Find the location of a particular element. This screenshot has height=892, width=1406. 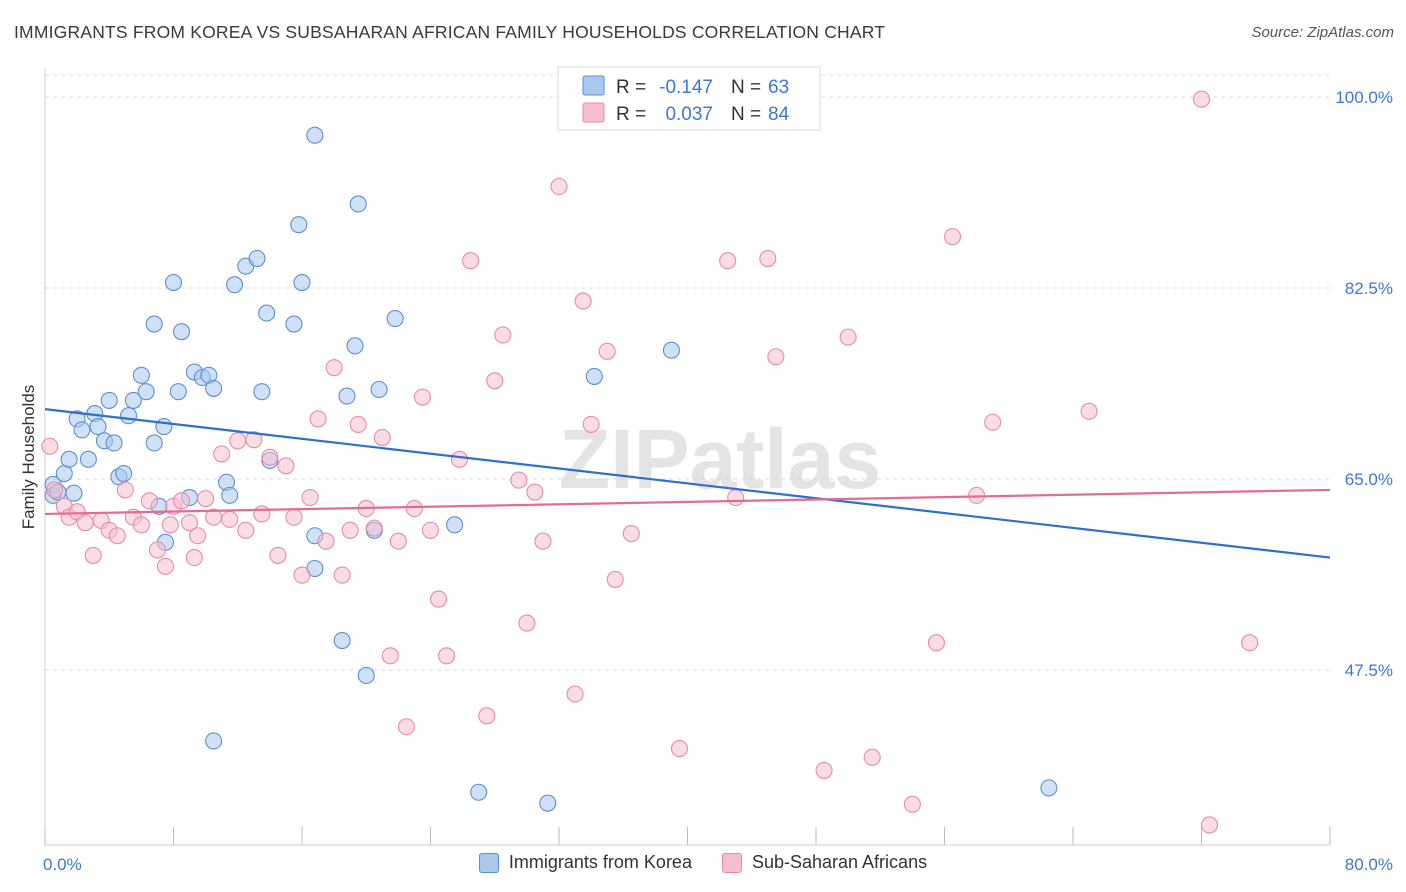

legend-swatch-korea is located at coordinates (488, 862).